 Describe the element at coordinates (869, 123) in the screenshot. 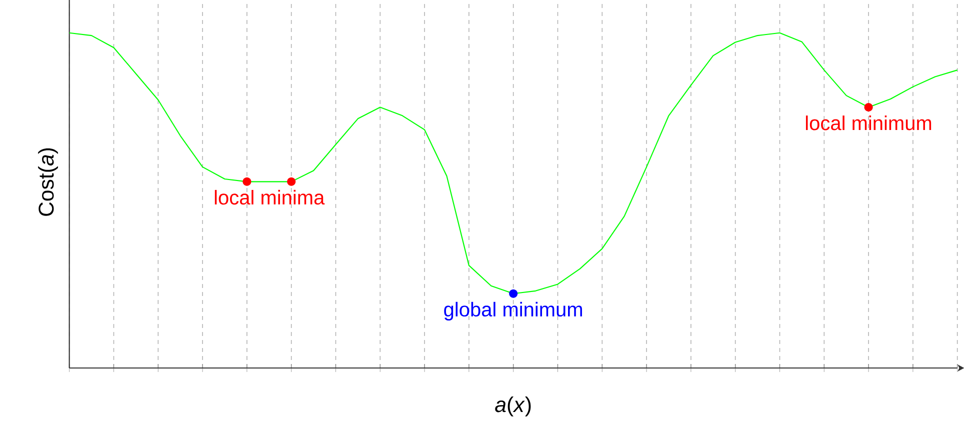

I see `annotation: local minimum` at that location.